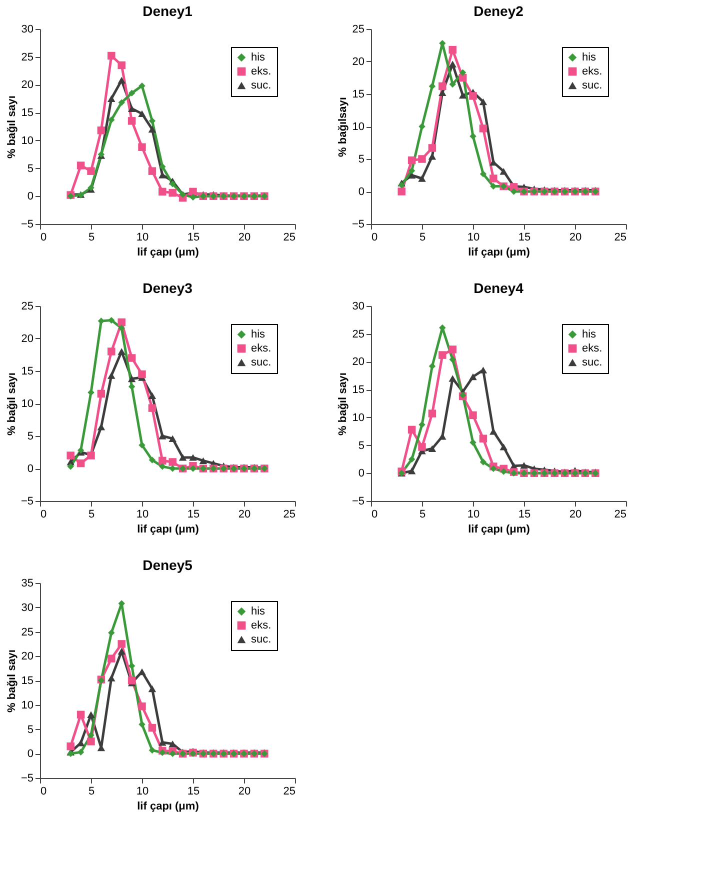  What do you see at coordinates (30, 436) in the screenshot?
I see `y-tick-label: 5` at bounding box center [30, 436].